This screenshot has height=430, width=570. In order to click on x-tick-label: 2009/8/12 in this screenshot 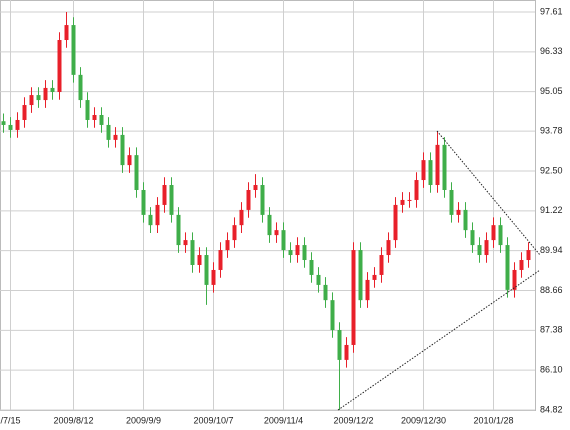, I will do `click(73, 420)`.